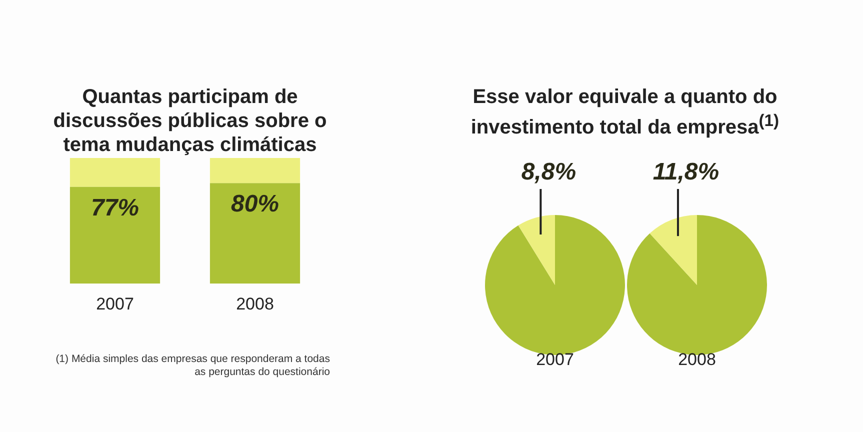 Image resolution: width=863 pixels, height=432 pixels. What do you see at coordinates (548, 172) in the screenshot?
I see `data-label: 8,8%` at bounding box center [548, 172].